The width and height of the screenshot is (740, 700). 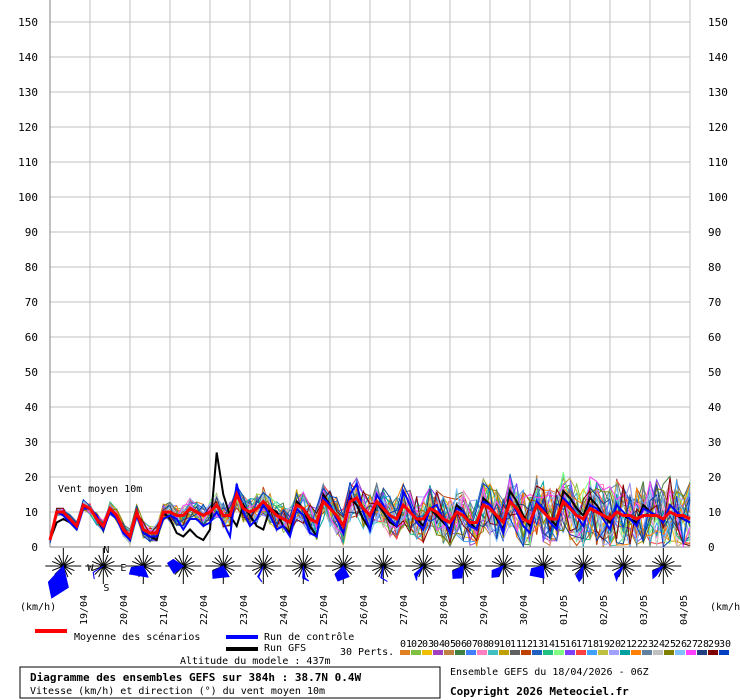 What do you see at coordinates (51, 631) in the screenshot?
I see `legend-mean-swatch` at bounding box center [51, 631].